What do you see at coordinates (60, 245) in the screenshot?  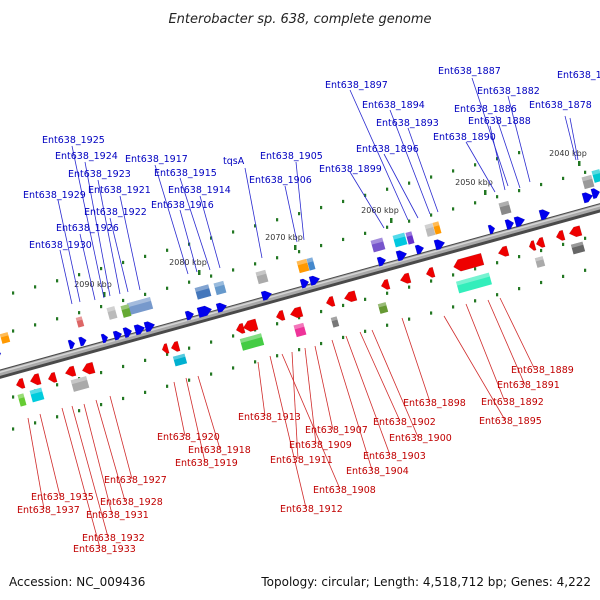 I see `forward-gene-label: Ent638_1930` at bounding box center [60, 245].